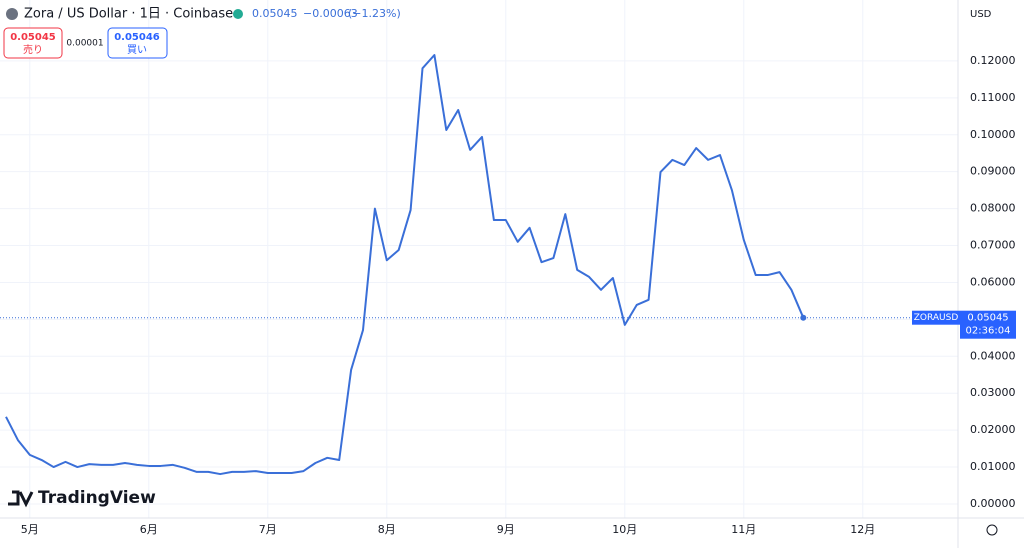 This screenshot has width=1024, height=552. Describe the element at coordinates (33, 37) in the screenshot. I see `sell-price: 0.05045` at that location.